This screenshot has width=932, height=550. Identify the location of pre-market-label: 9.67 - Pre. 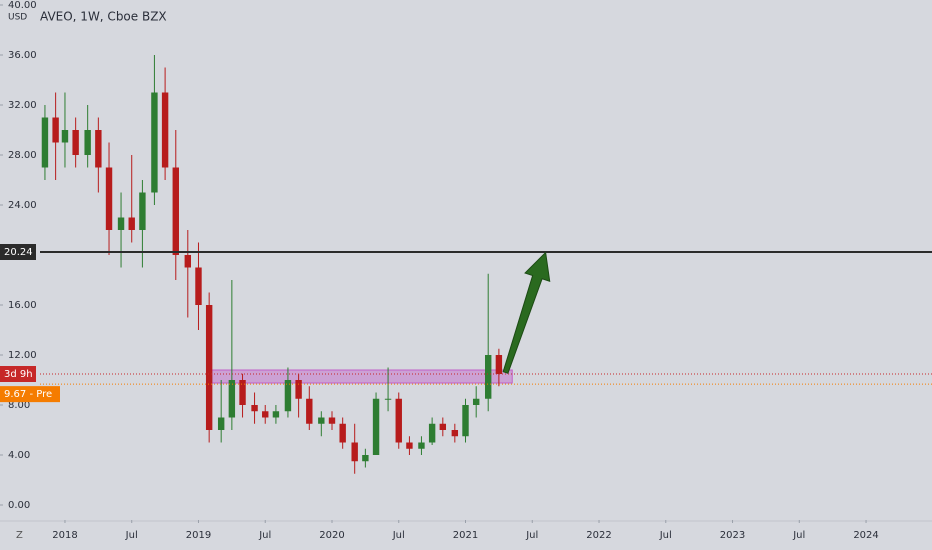
(28, 394).